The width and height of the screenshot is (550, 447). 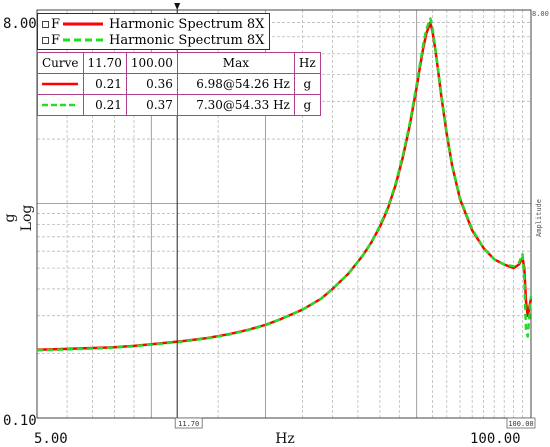 I want to click on cursor-label-box: 11.70, so click(x=188, y=423).